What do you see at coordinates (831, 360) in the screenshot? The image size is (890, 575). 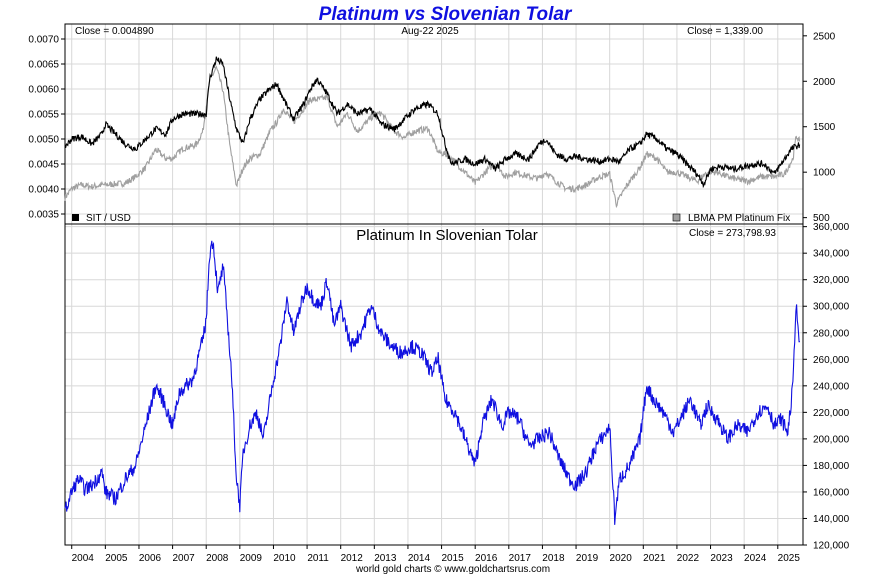 I see `y-bottom-tick-label: 260,000` at bounding box center [831, 360].